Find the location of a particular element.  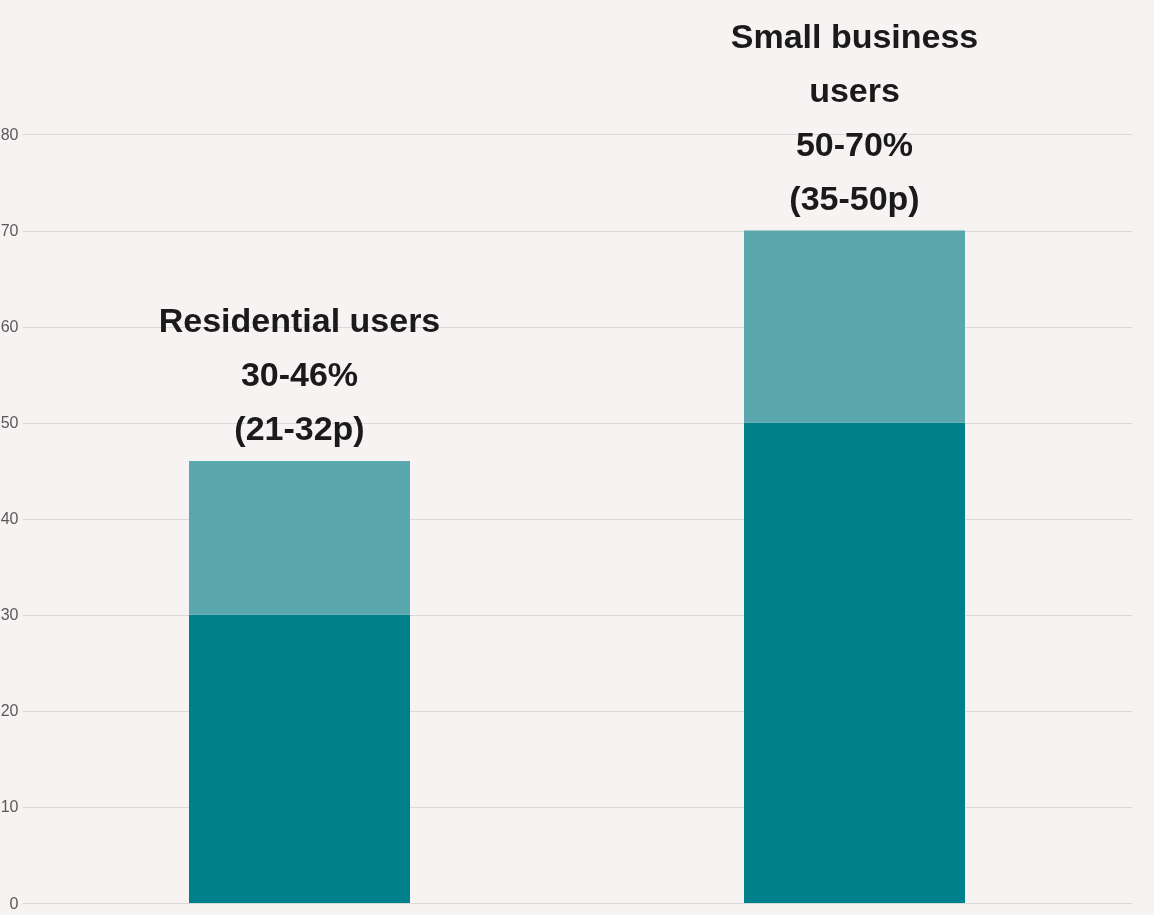

y-tick-label: 70 is located at coordinates (9, 231).